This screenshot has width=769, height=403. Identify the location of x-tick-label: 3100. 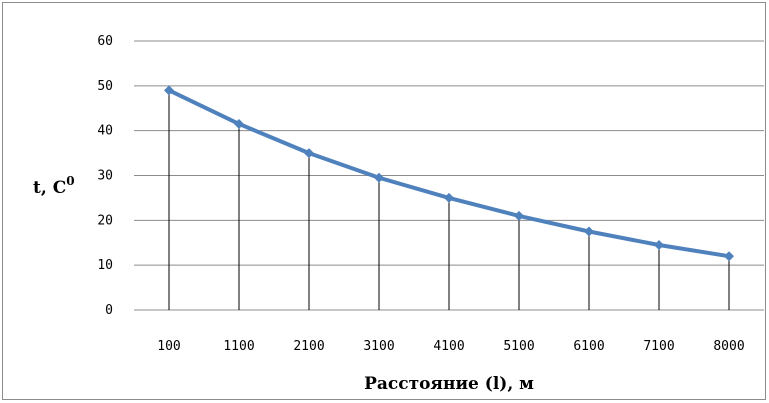
(378, 346).